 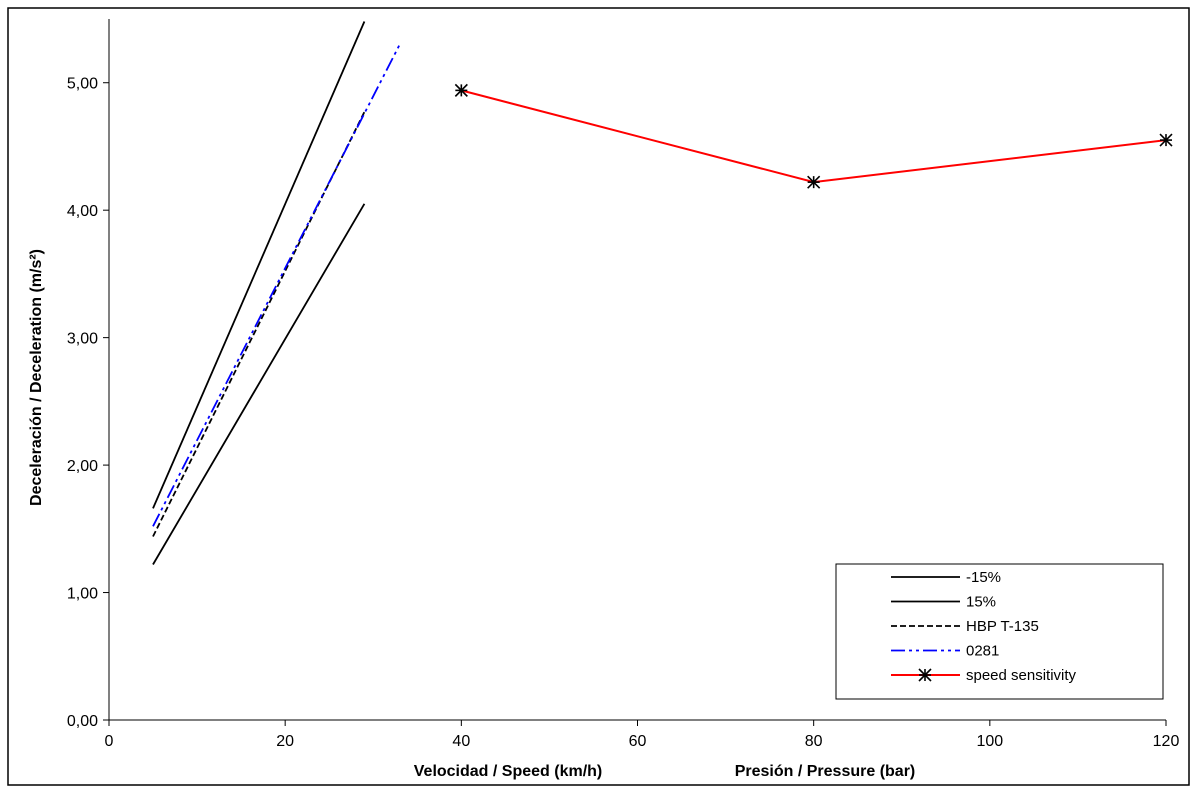 What do you see at coordinates (814, 741) in the screenshot?
I see `x-tick-label: 80` at bounding box center [814, 741].